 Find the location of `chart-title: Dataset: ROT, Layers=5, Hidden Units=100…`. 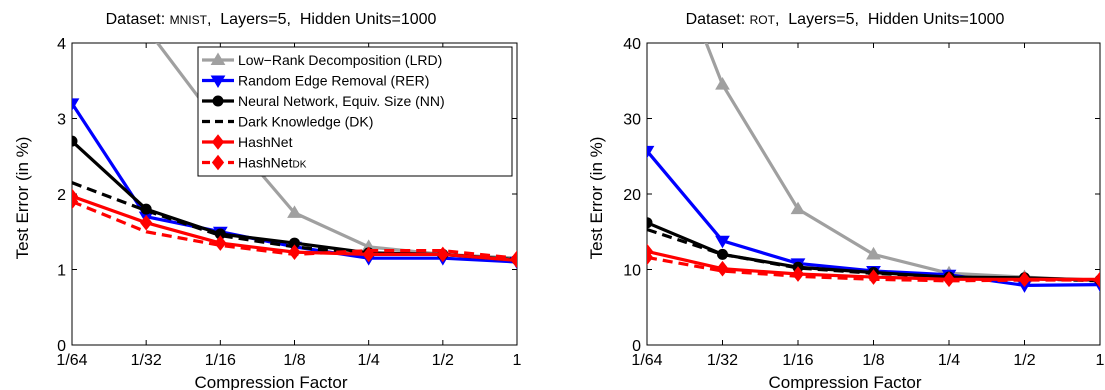

chart-title: Dataset: ROT, Layers=5, Hidden Units=100… is located at coordinates (845, 19).